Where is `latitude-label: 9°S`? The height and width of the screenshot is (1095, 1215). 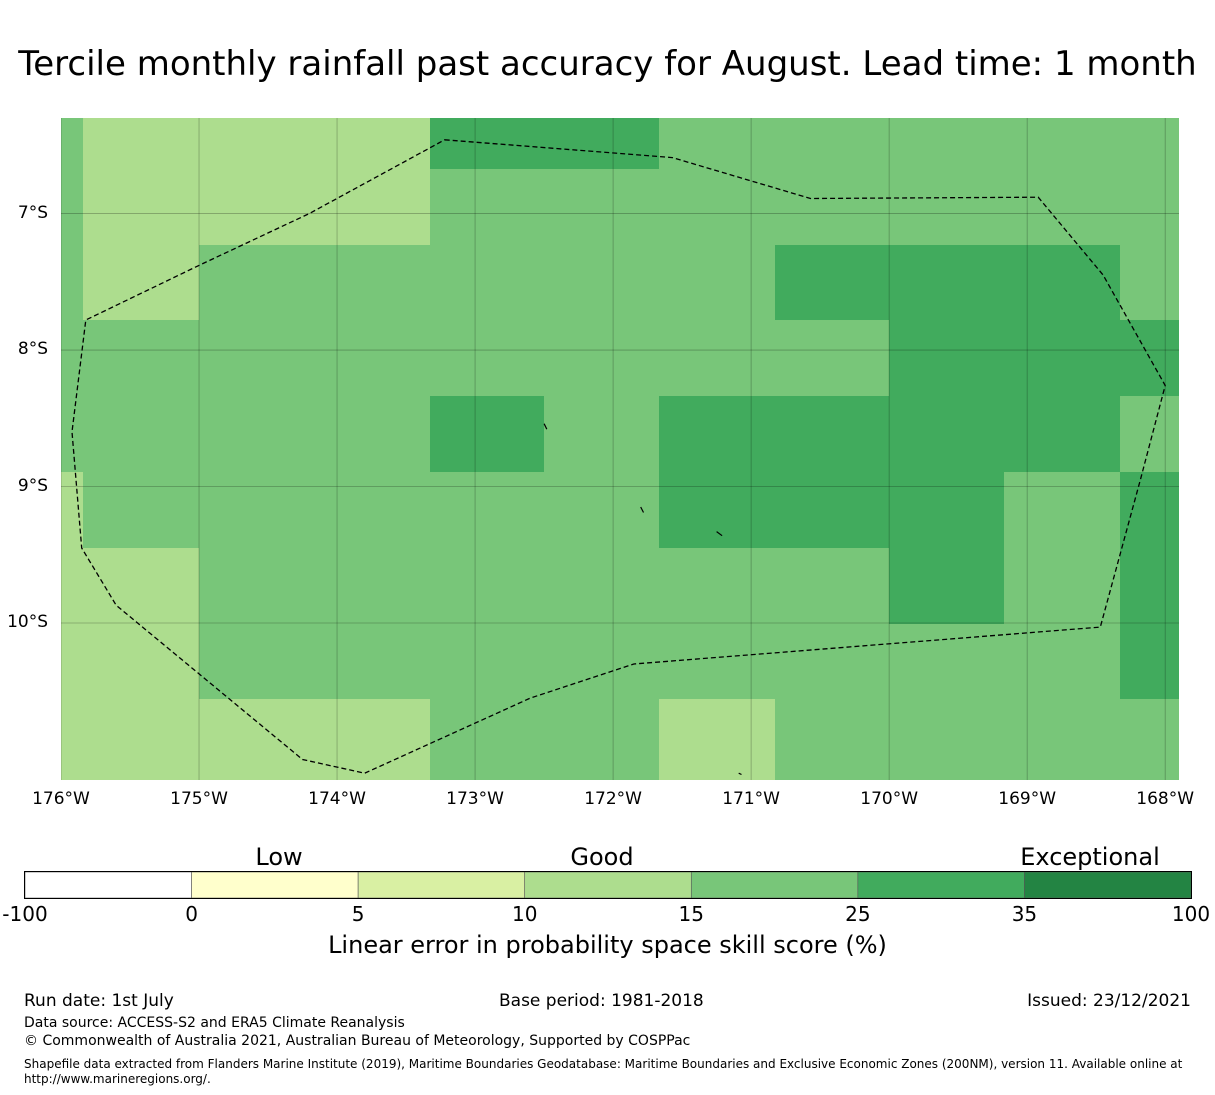
latitude-label: 9°S is located at coordinates (32, 485).